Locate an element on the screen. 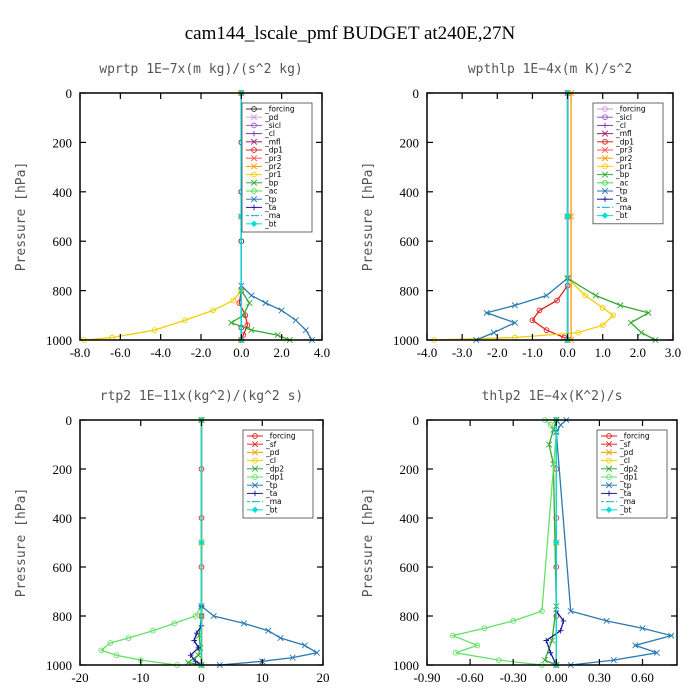  legend-label: _ac is located at coordinates (270, 191).